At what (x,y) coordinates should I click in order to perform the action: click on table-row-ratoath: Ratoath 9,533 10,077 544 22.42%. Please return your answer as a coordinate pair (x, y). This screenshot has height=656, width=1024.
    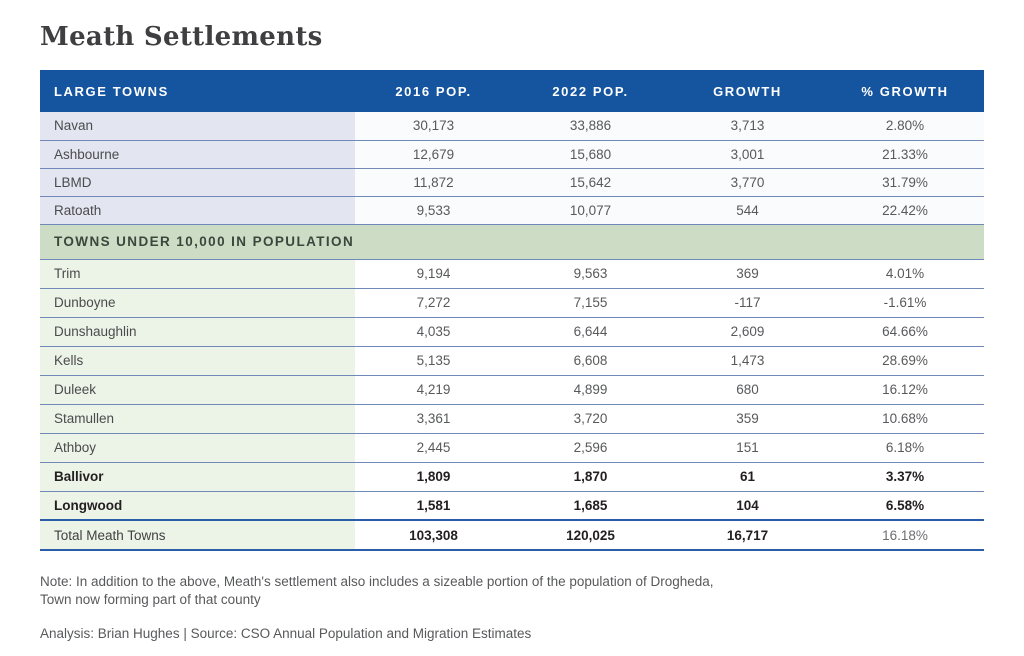
    Looking at the image, I should click on (512, 210).